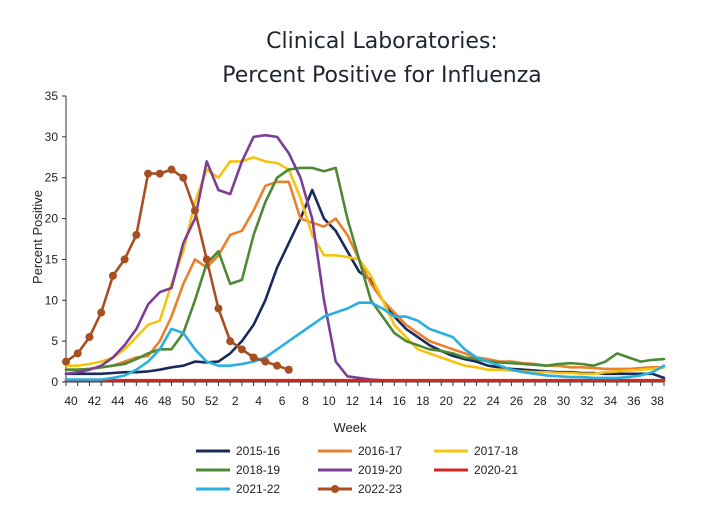 This screenshot has height=509, width=703. Describe the element at coordinates (634, 401) in the screenshot. I see `x-tick-label: 36` at that location.